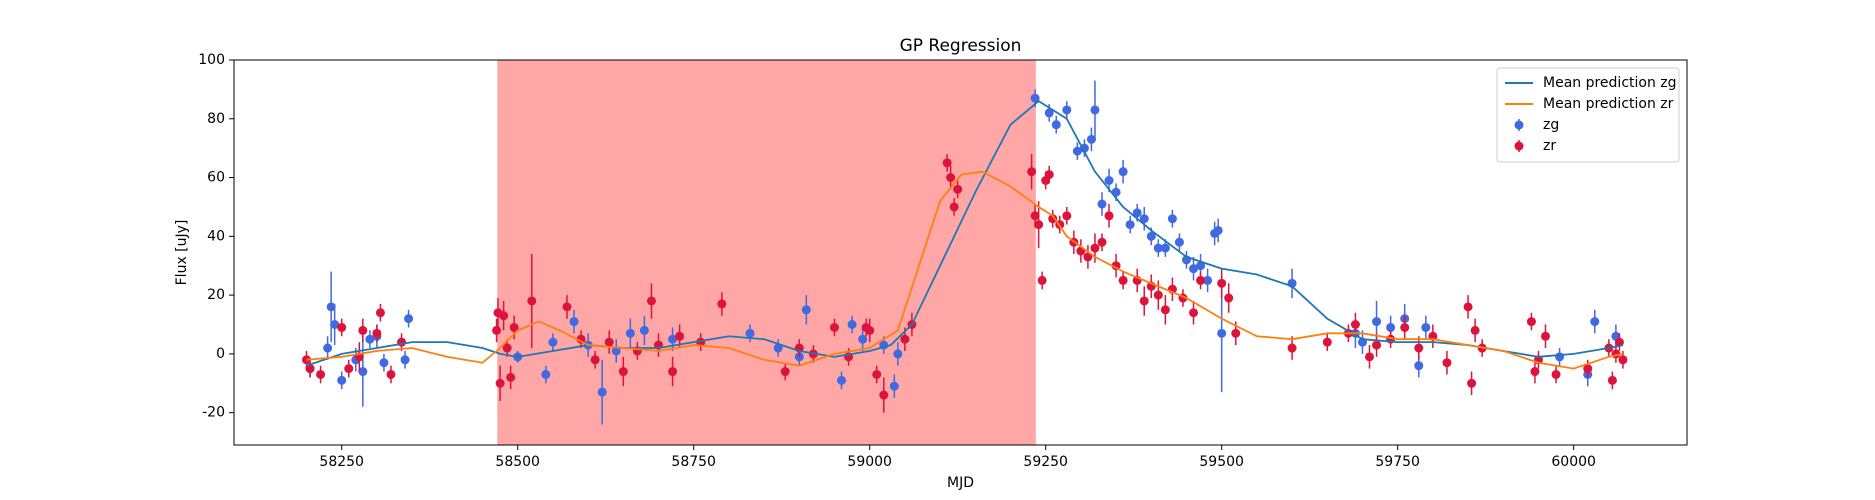 The image size is (1875, 500). I want to click on y-tick-label: 100, so click(211, 60).